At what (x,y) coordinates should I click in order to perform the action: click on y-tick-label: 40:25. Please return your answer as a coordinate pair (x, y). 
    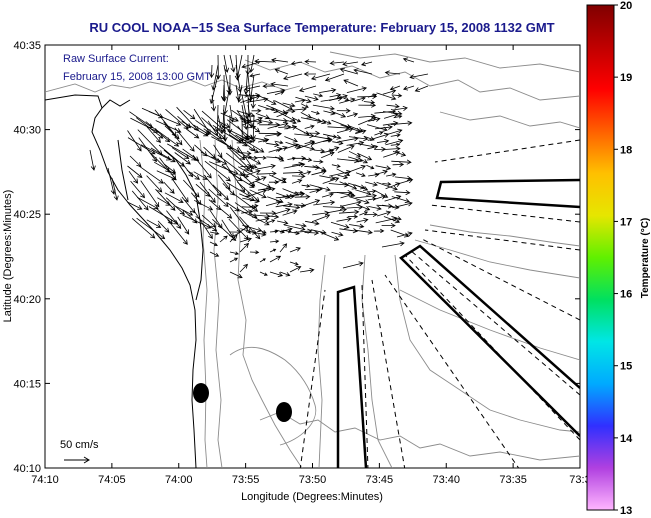
    Looking at the image, I should click on (27, 215).